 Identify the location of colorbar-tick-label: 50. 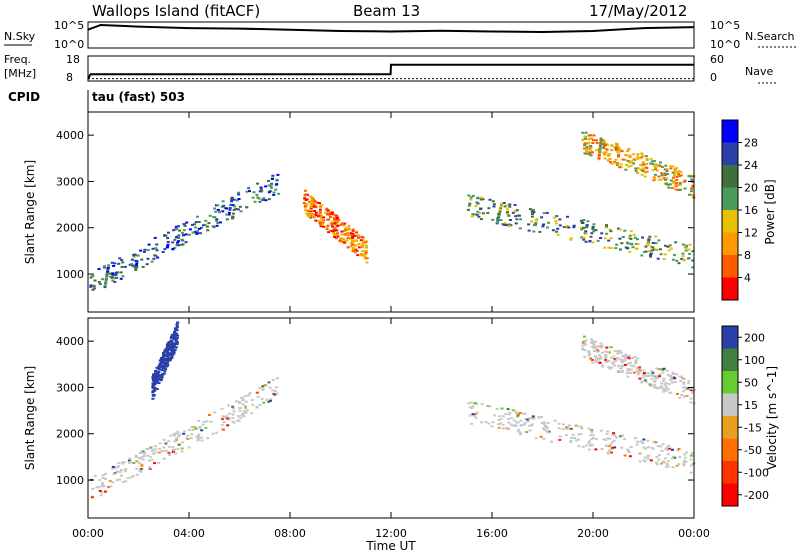
(751, 382).